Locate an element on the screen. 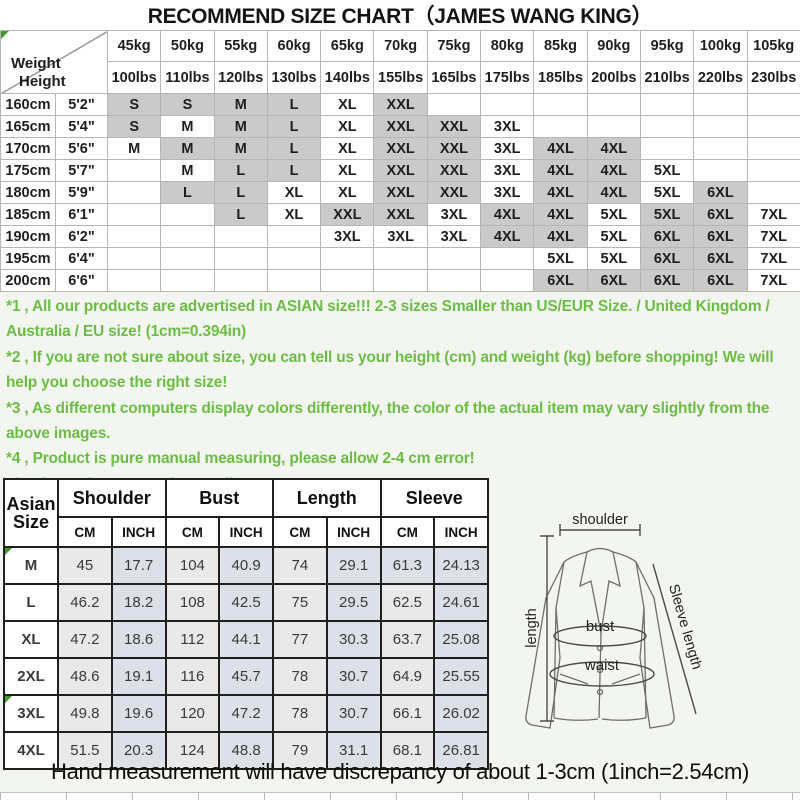 The image size is (800, 800). kg-header: 60kg is located at coordinates (294, 46).